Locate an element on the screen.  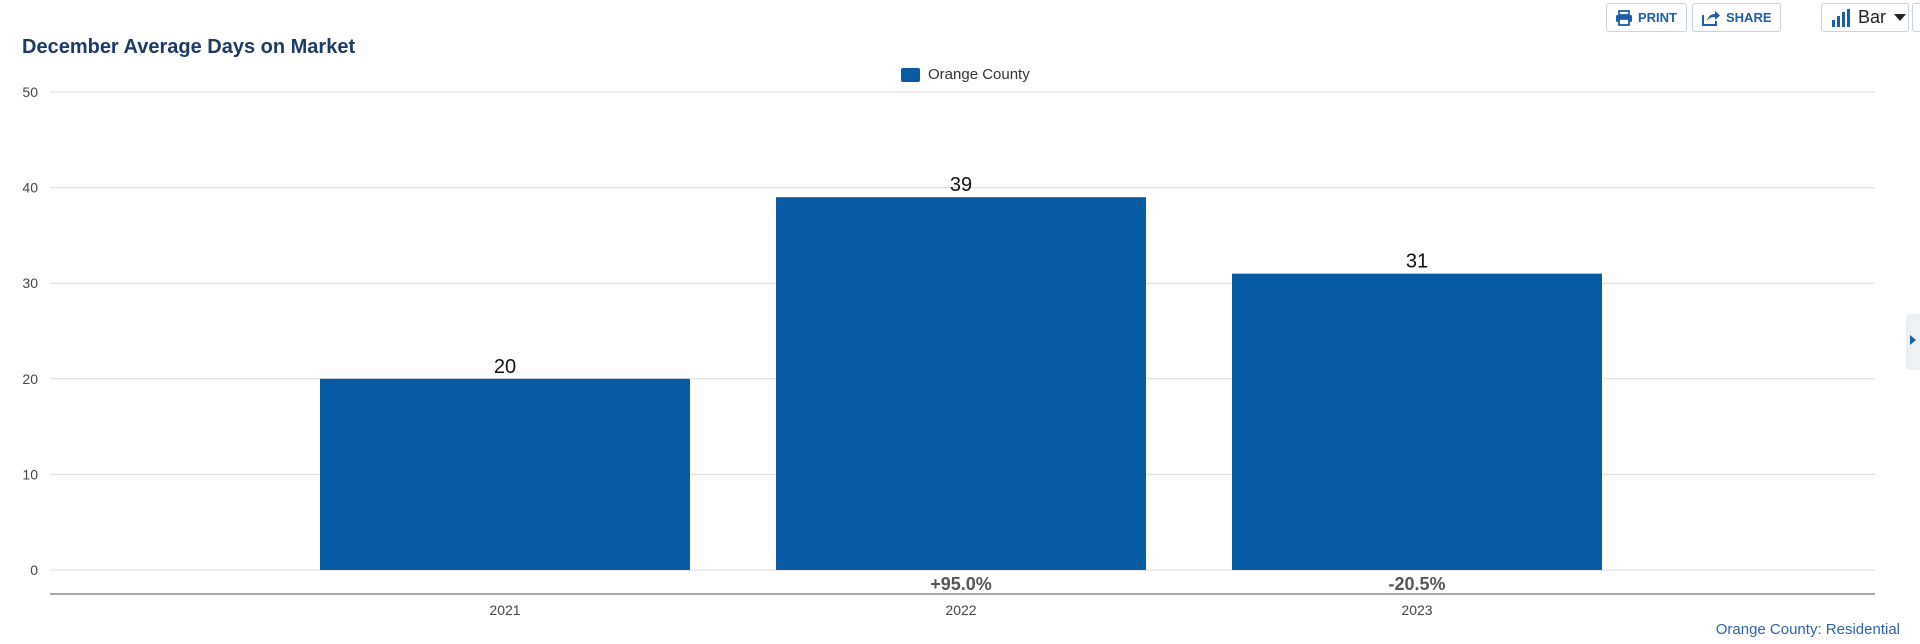
printer-icon is located at coordinates (1624, 17).